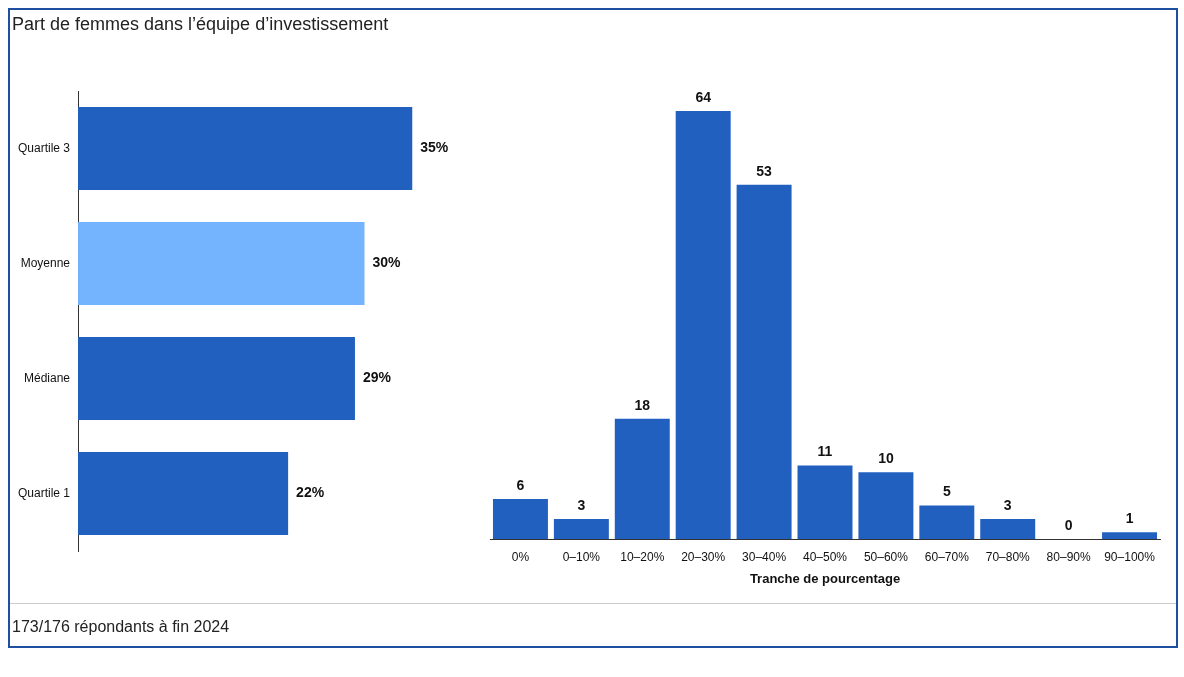  I want to click on chart-title: Part de femmes dans l’équipe d’investissement, so click(200, 24).